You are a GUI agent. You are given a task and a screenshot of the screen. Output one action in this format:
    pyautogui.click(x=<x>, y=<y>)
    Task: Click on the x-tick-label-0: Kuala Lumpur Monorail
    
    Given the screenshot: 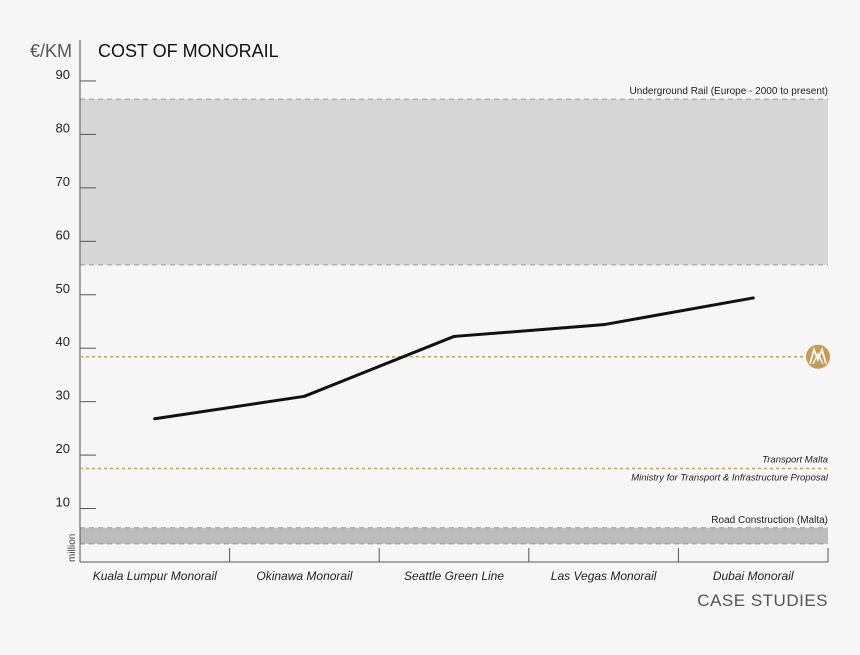 What is the action you would take?
    pyautogui.click(x=155, y=576)
    